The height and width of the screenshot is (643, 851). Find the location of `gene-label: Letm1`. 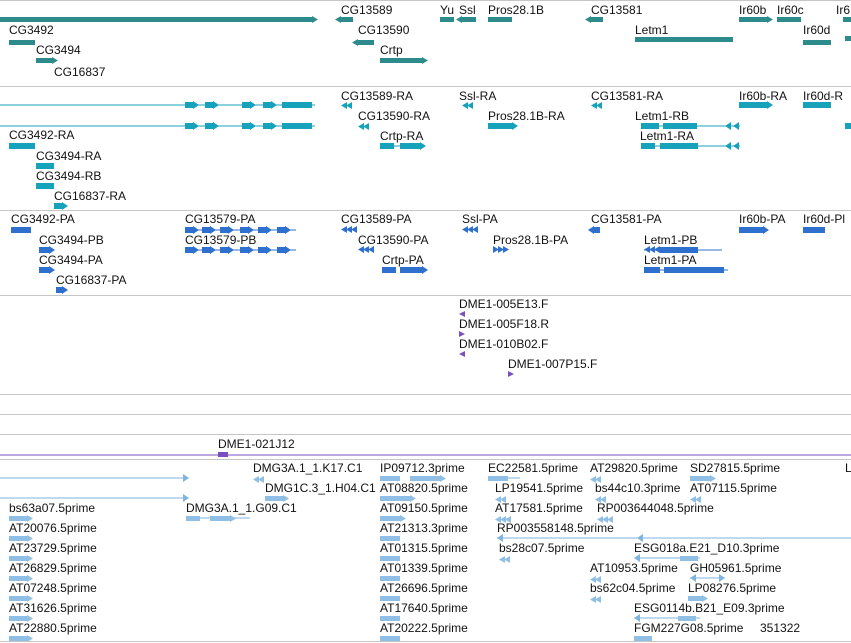

gene-label: Letm1 is located at coordinates (652, 30).